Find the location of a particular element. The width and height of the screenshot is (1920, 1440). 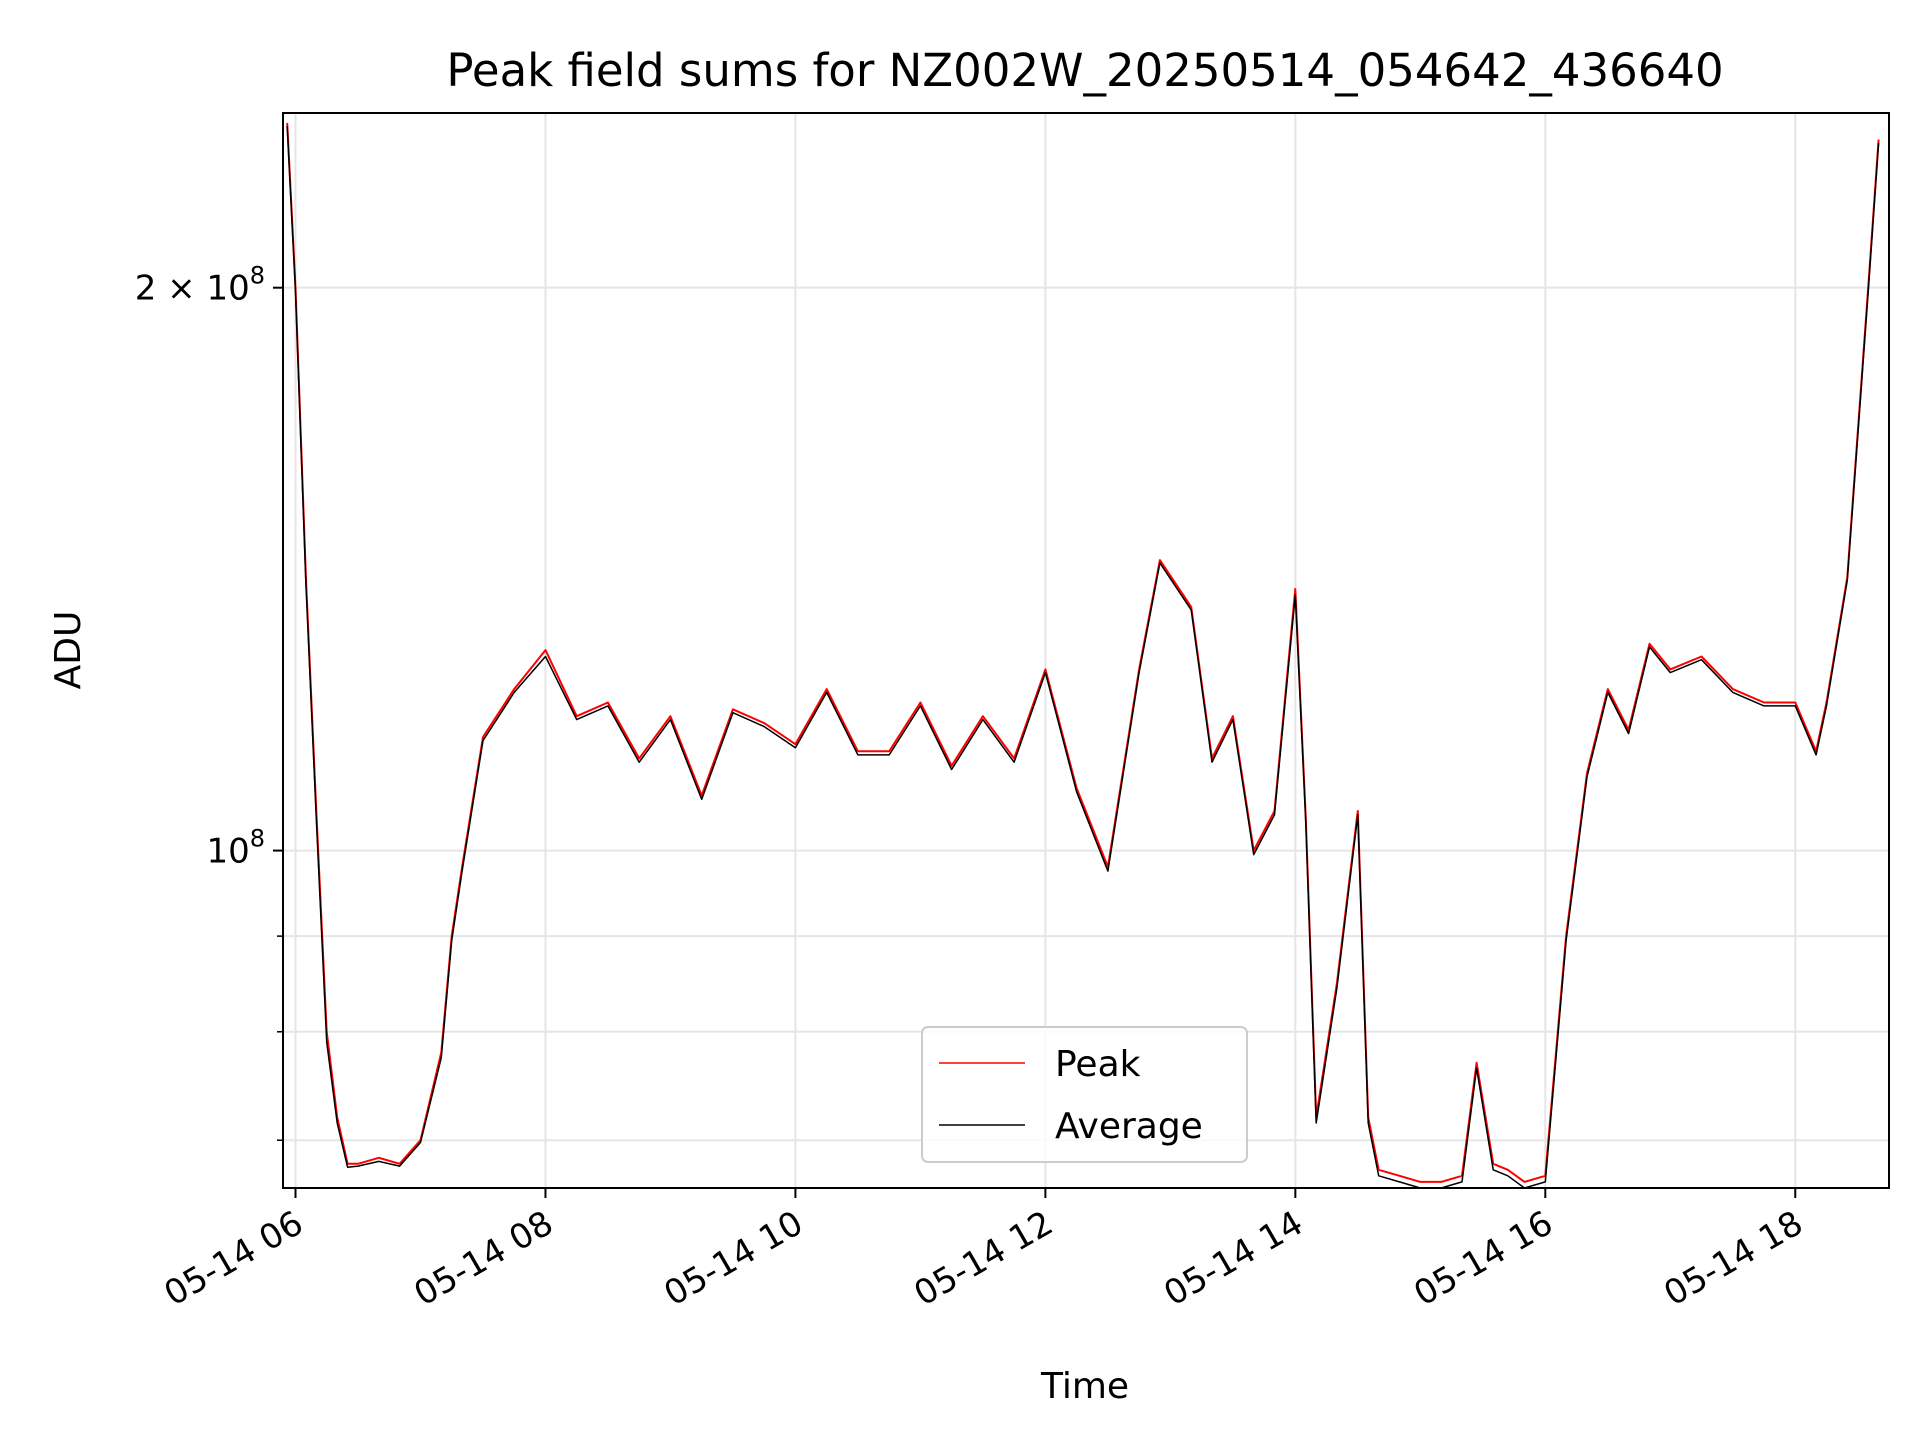

legend-label-average: Average is located at coordinates (1129, 1126).